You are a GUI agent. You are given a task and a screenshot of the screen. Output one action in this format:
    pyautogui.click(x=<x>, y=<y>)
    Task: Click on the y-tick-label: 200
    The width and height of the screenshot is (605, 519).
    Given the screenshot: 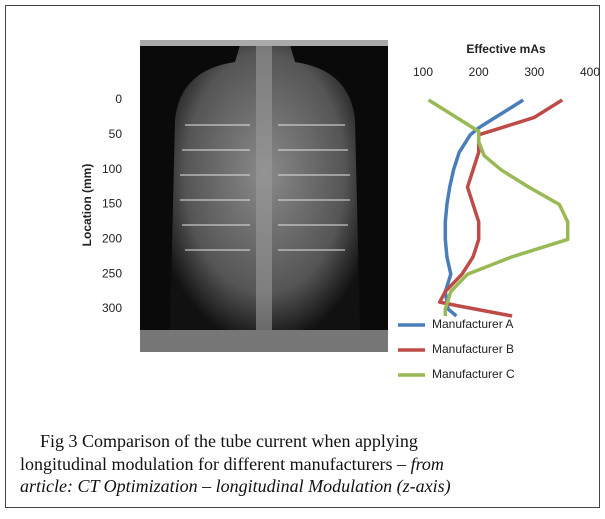 What is the action you would take?
    pyautogui.click(x=112, y=239)
    